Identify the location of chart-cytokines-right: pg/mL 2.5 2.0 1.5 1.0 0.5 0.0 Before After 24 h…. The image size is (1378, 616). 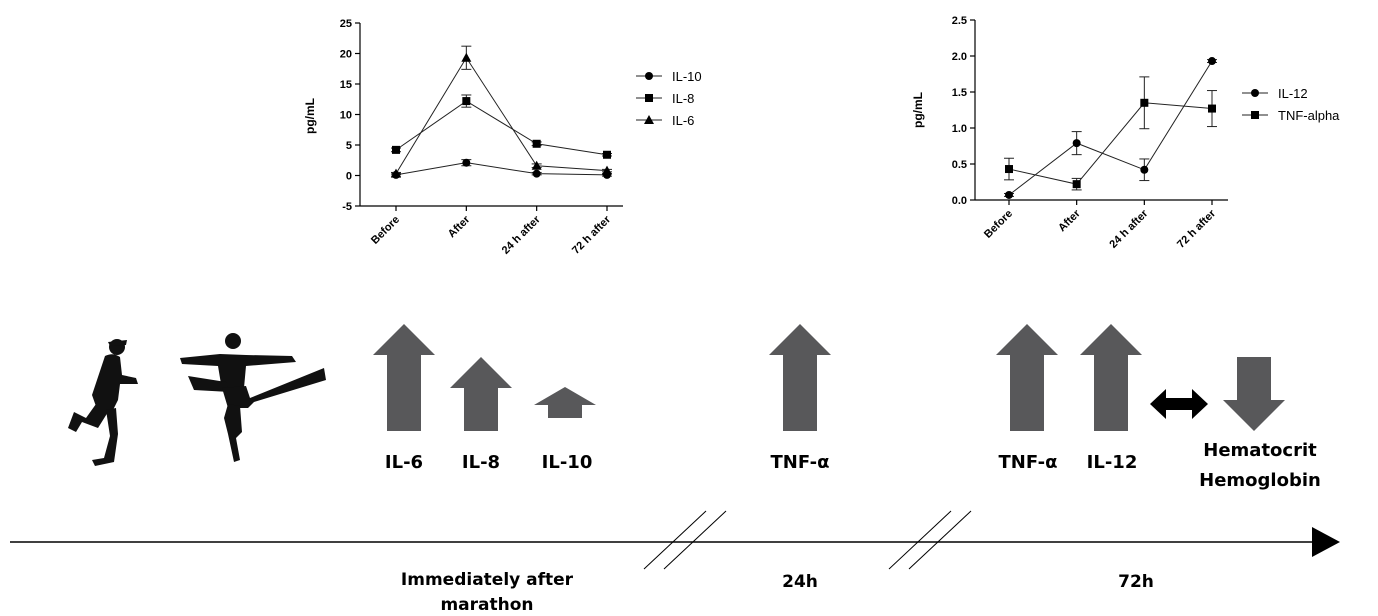
(1125, 133).